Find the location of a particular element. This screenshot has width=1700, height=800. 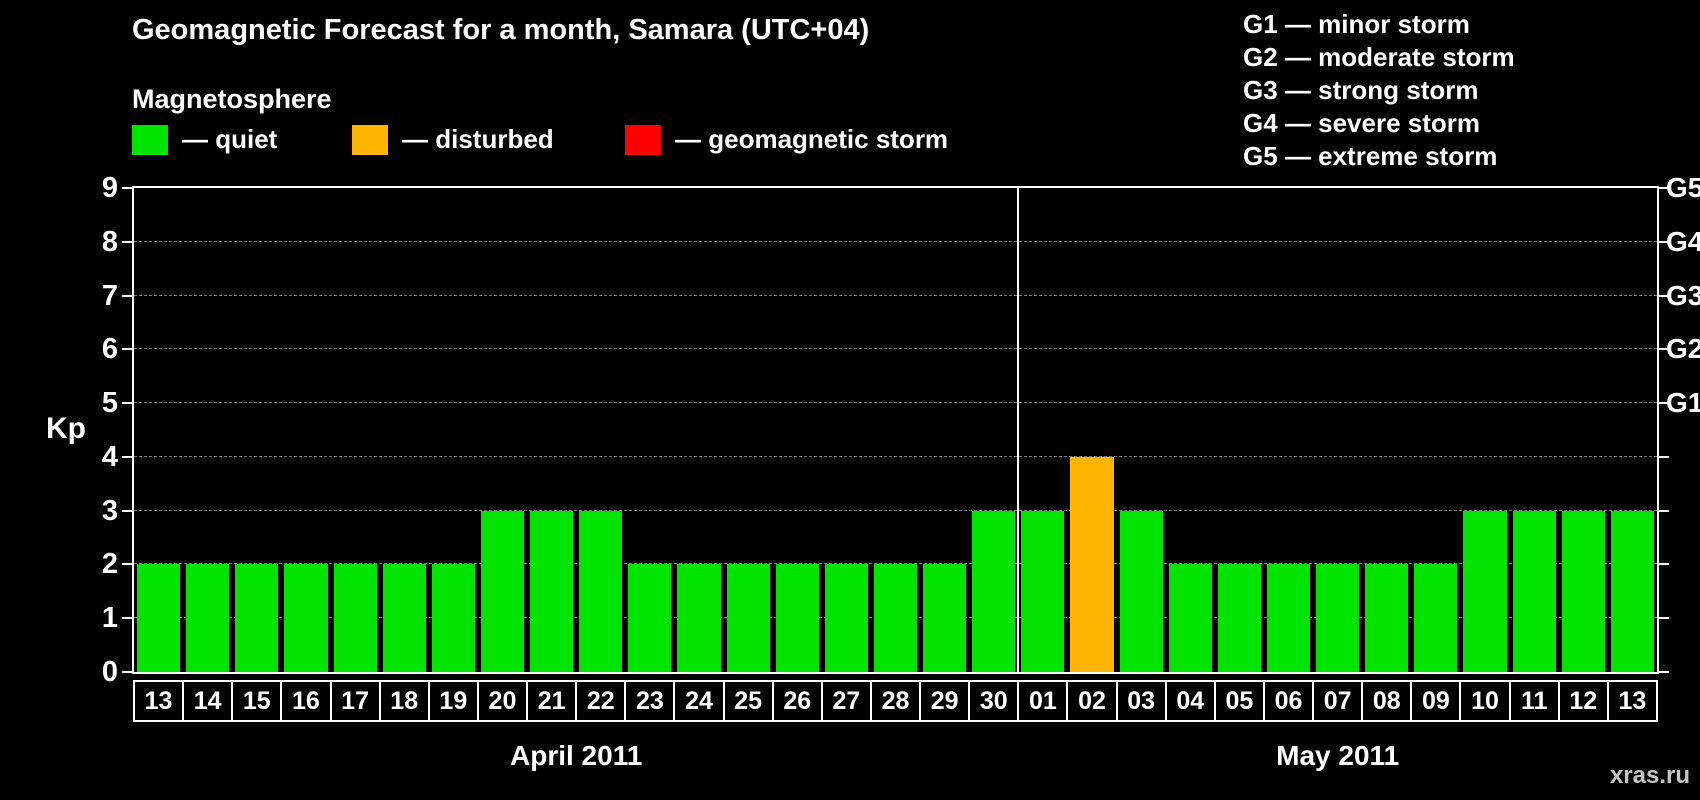

right-tick-label-g2: G2 is located at coordinates (1683, 349).